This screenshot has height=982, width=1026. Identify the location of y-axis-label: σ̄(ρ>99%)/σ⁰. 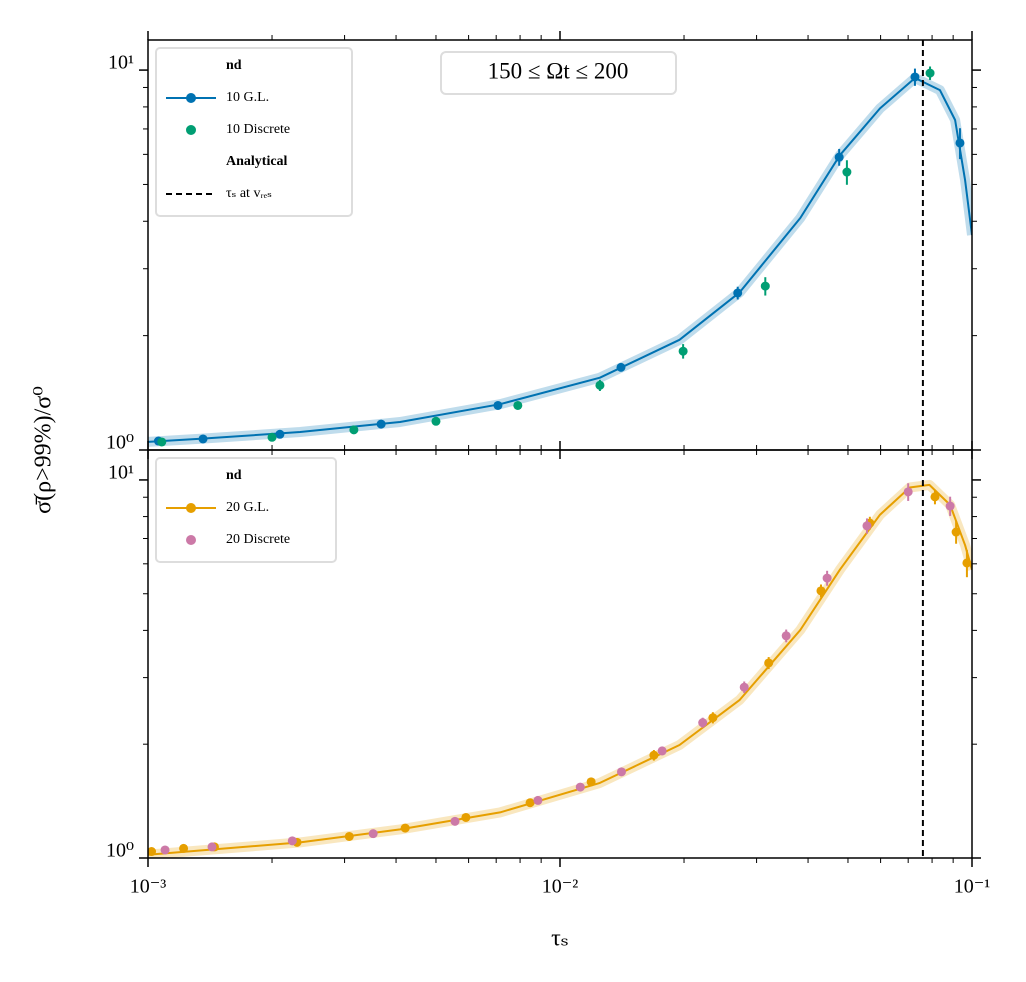
(44, 450).